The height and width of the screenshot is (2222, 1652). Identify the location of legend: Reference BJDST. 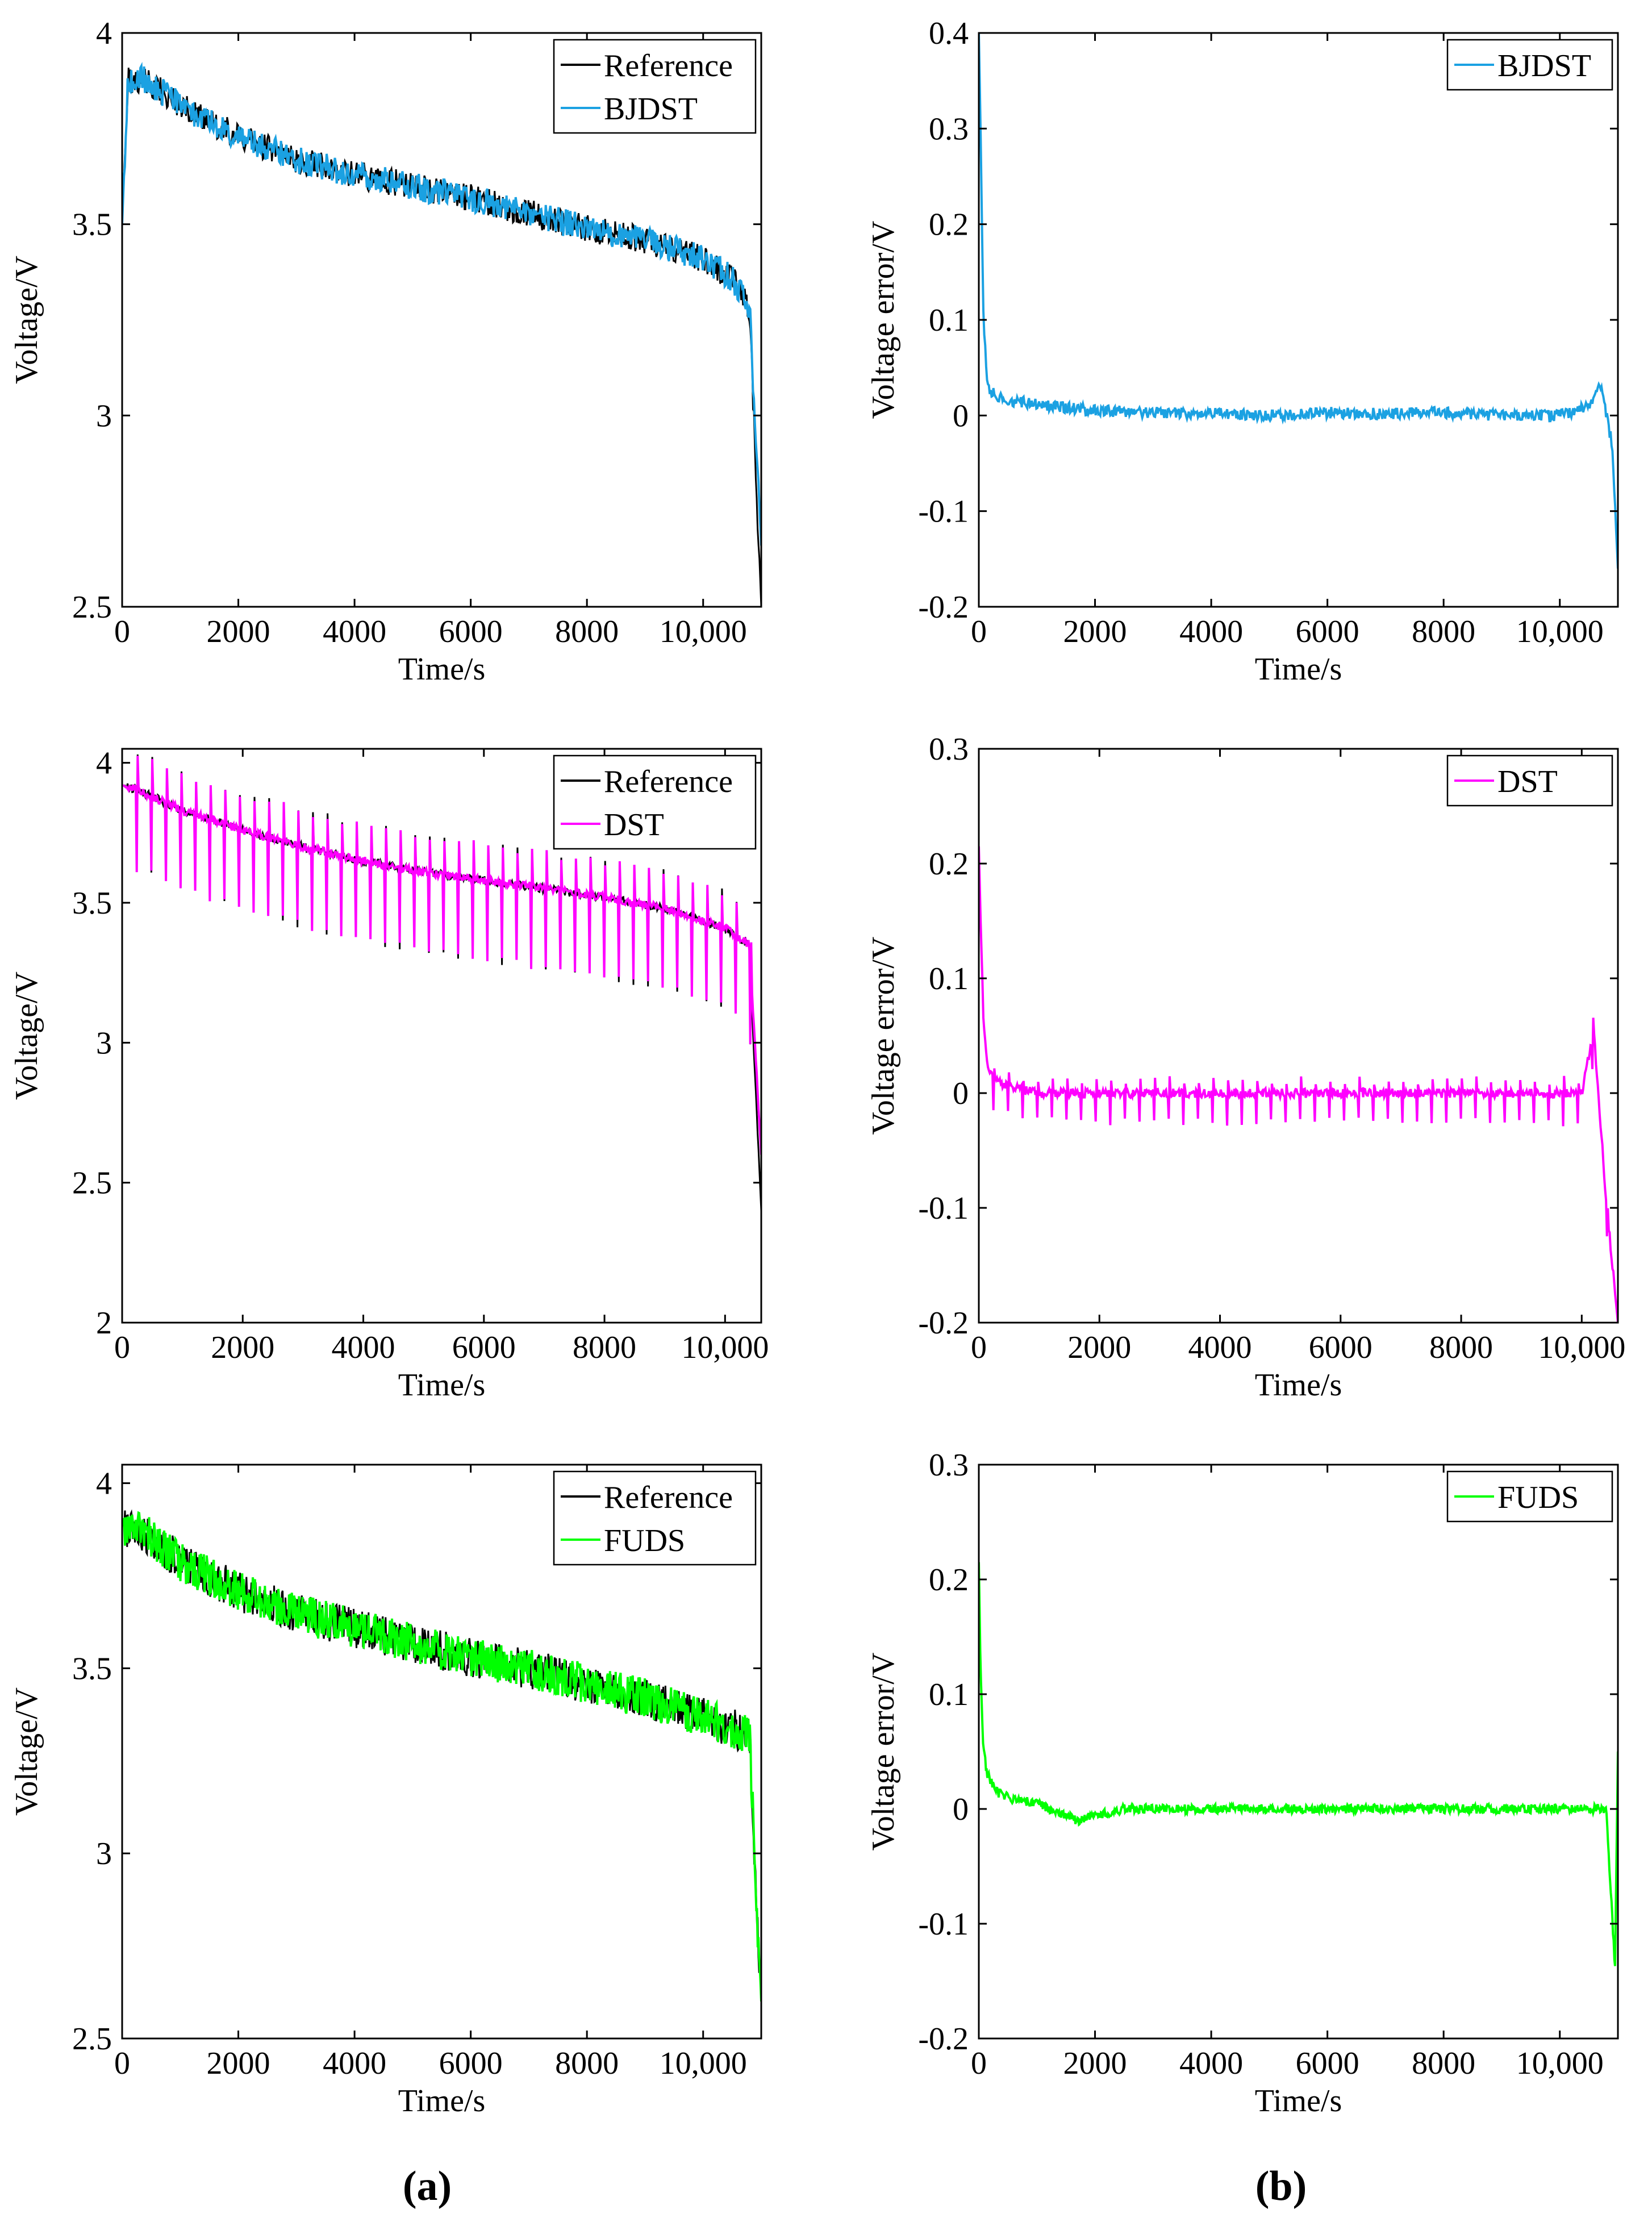
(655, 86).